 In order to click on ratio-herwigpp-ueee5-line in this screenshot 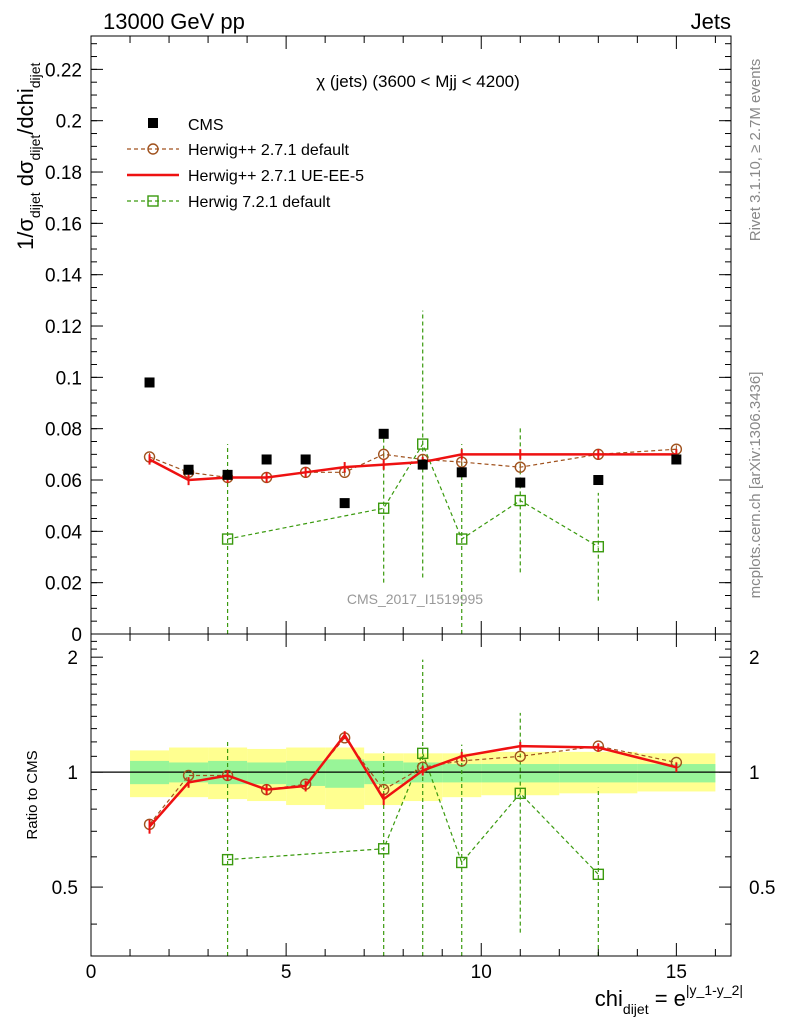, I will do `click(412, 780)`.